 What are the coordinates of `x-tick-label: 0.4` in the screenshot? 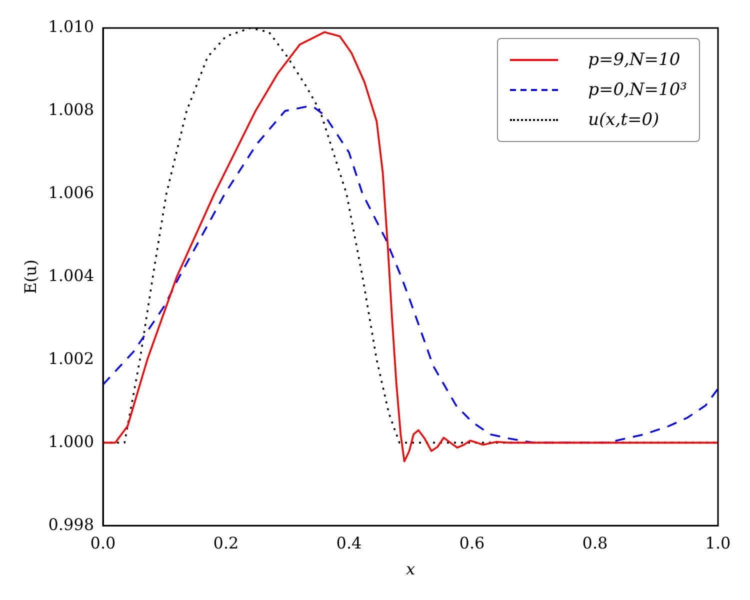 It's located at (349, 542).